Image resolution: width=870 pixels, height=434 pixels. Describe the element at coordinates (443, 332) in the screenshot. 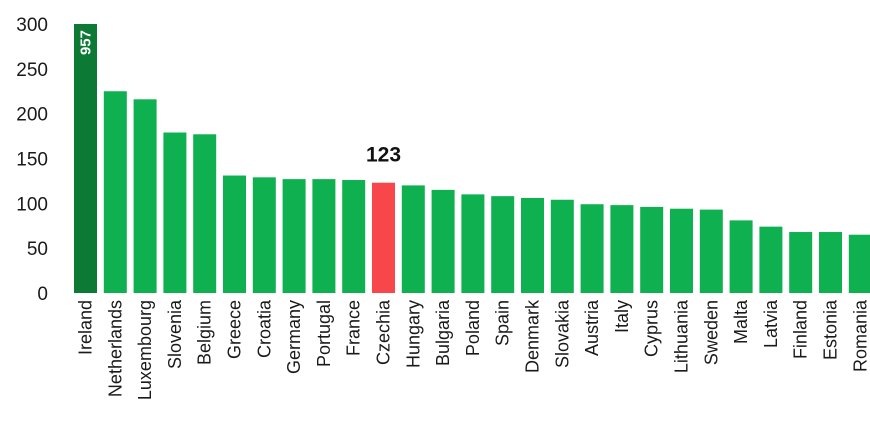

I see `category-label: Bulgaria` at that location.